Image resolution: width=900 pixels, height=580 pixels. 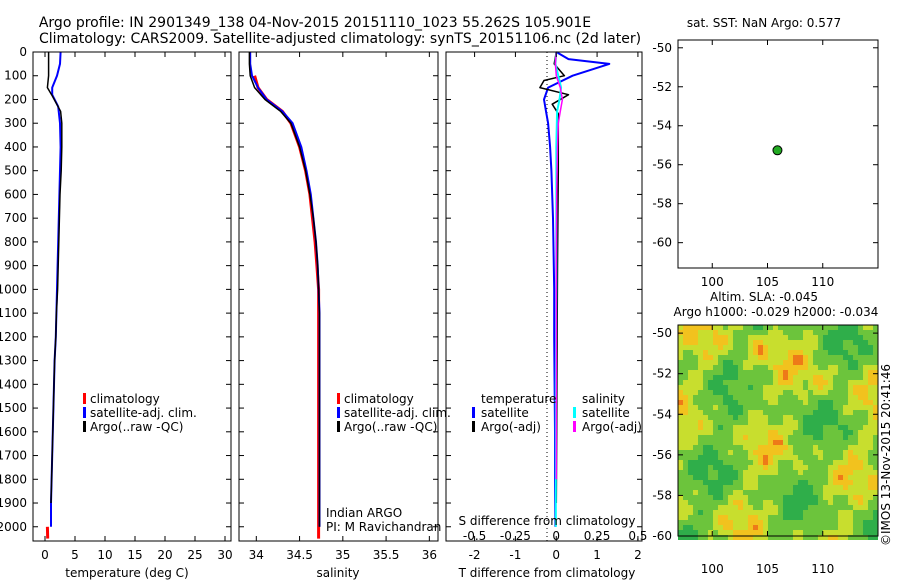 What do you see at coordinates (23, 52) in the screenshot?
I see `depth-tick-label: 0` at bounding box center [23, 52].